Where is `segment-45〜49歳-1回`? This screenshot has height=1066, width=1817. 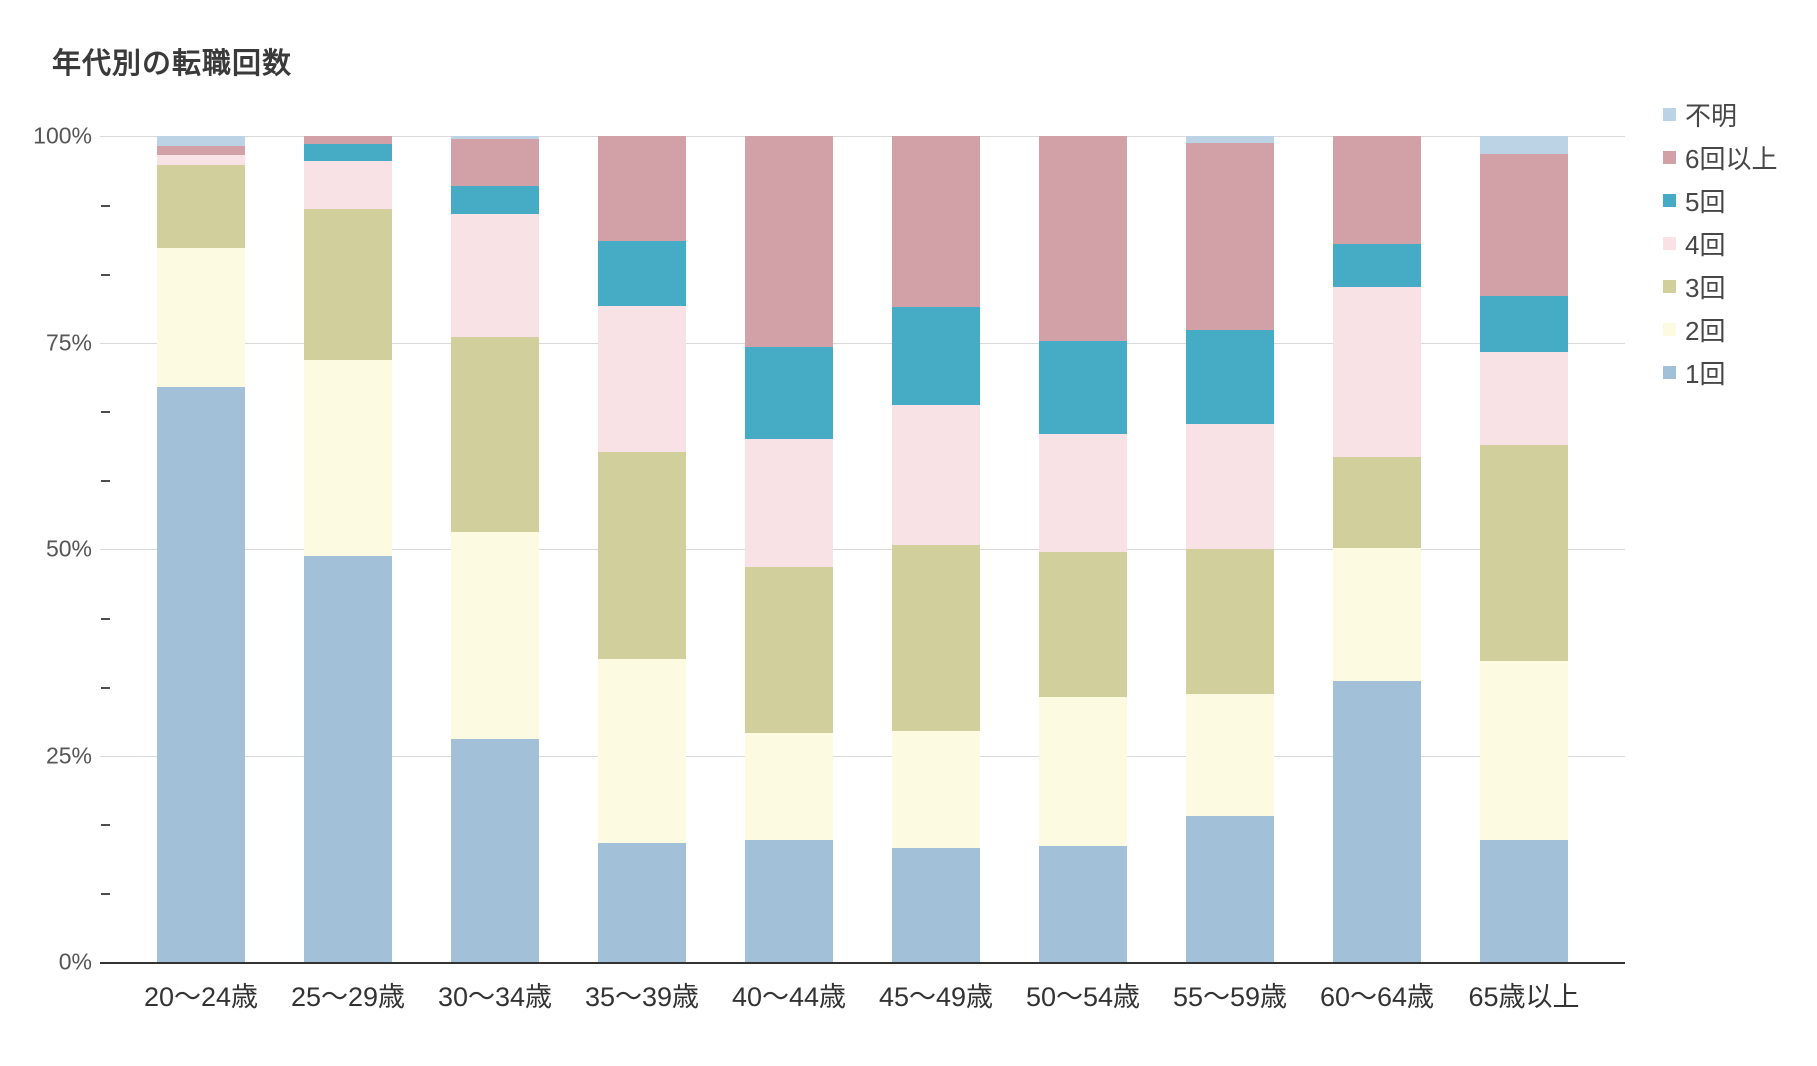 segment-45〜49歳-1回 is located at coordinates (936, 905).